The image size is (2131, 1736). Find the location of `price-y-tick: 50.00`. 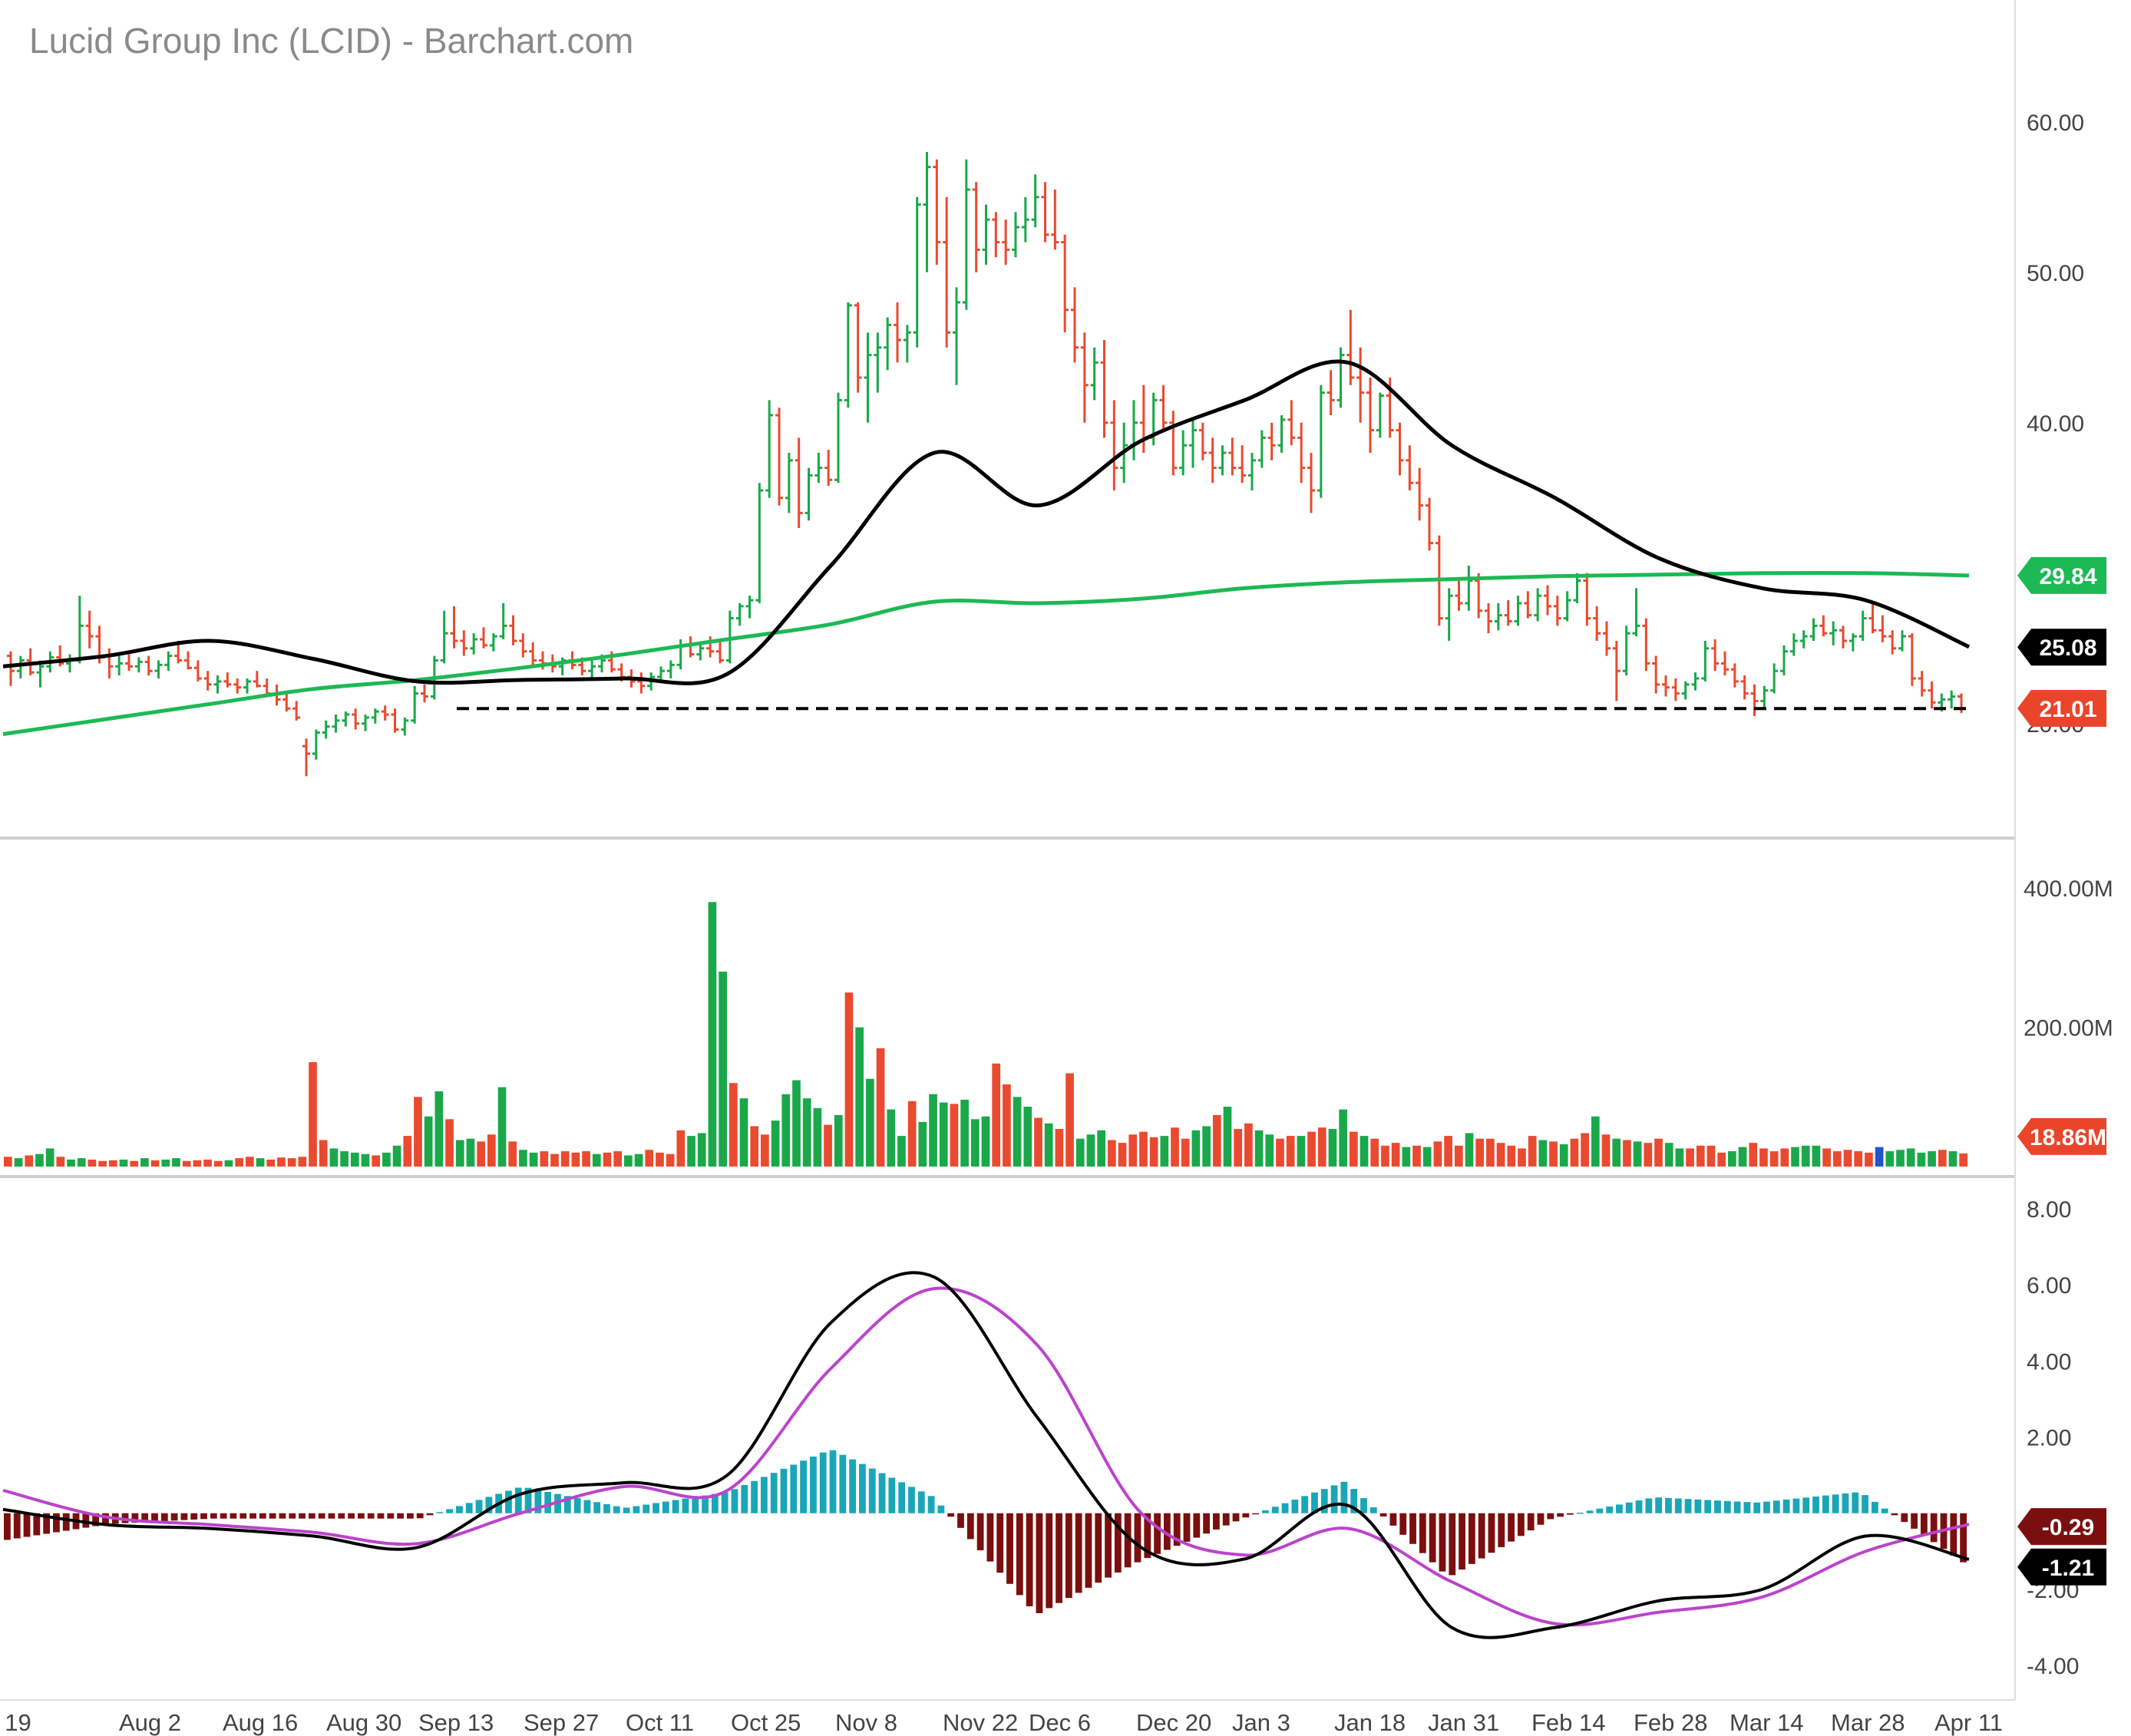

price-y-tick: 50.00 is located at coordinates (2055, 273).